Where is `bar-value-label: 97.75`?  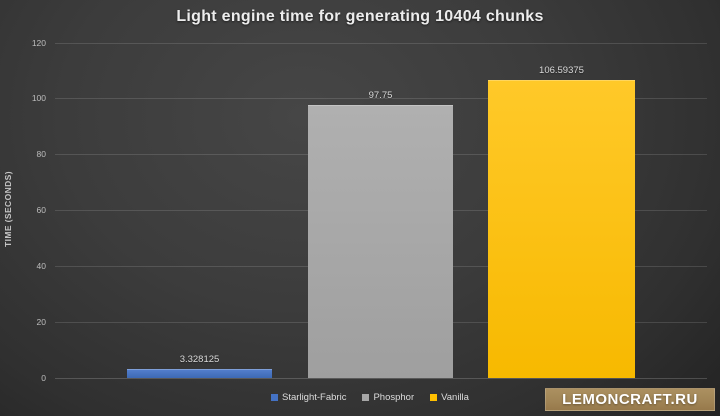
bar-value-label: 97.75 is located at coordinates (380, 95).